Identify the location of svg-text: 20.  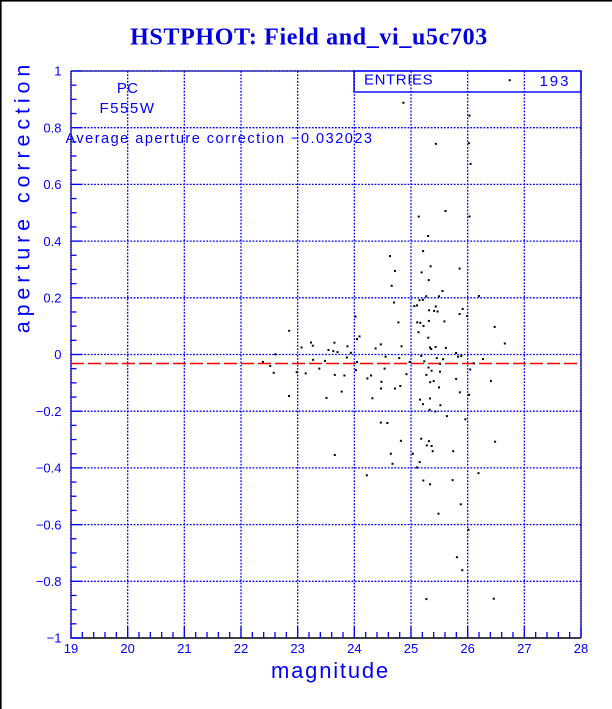
(127, 648).